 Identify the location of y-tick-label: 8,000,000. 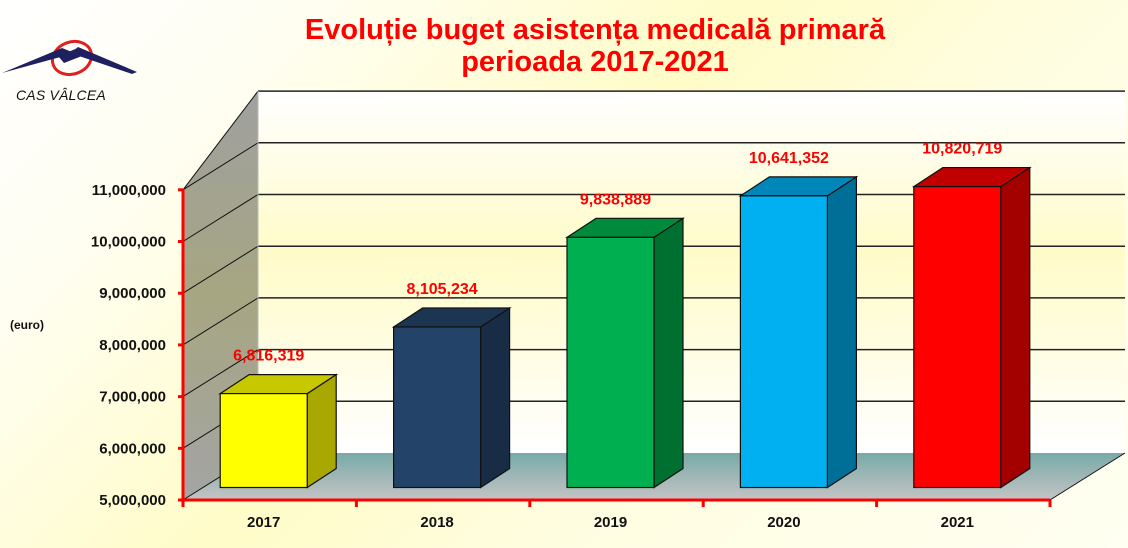
(132, 345).